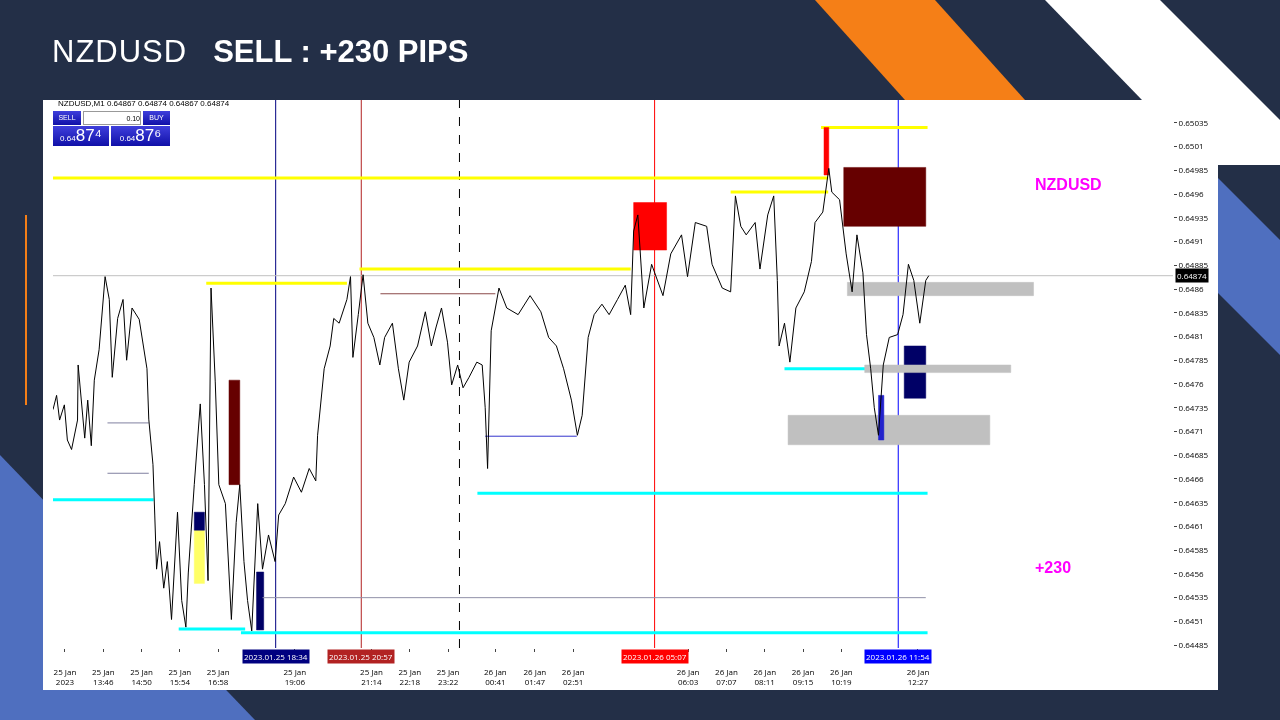  I want to click on x-tick-label: 25 Jan 22:18, so click(410, 676).